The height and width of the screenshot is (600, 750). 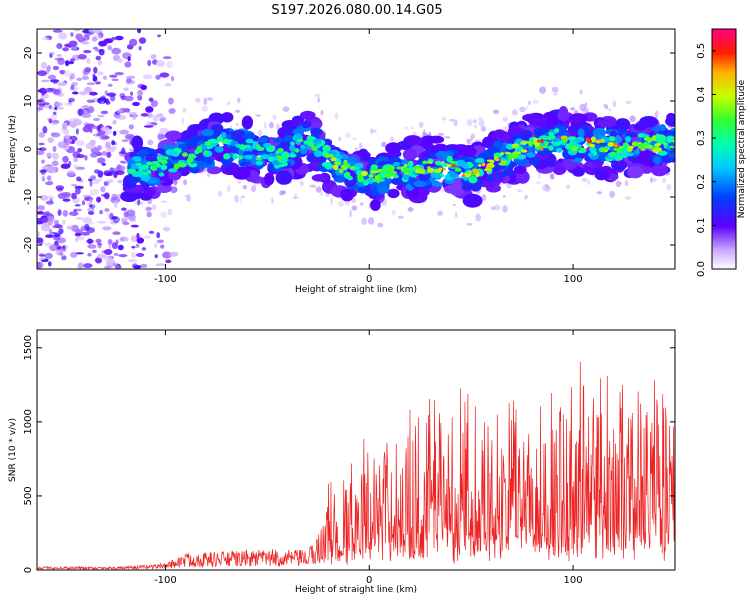 I want to click on spectrogram-x-tick-label: 0, so click(x=369, y=279).